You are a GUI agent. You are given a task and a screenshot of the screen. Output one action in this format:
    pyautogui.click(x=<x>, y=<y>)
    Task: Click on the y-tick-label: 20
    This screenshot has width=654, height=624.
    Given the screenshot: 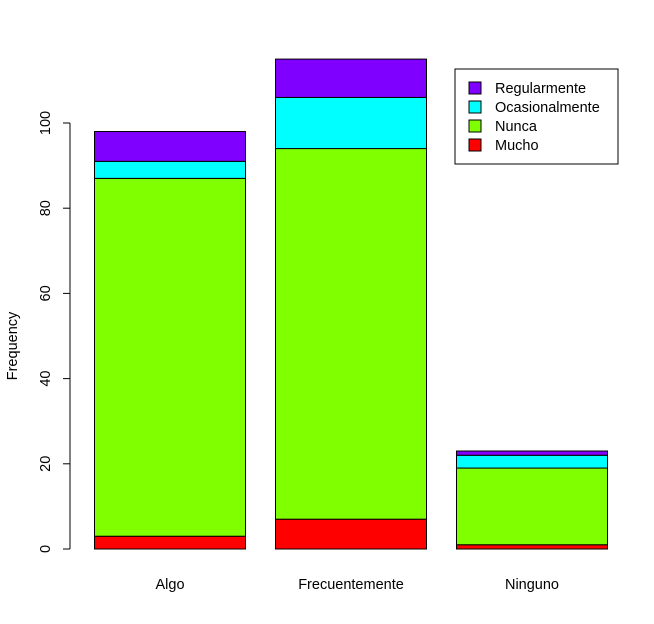 What is the action you would take?
    pyautogui.click(x=46, y=464)
    